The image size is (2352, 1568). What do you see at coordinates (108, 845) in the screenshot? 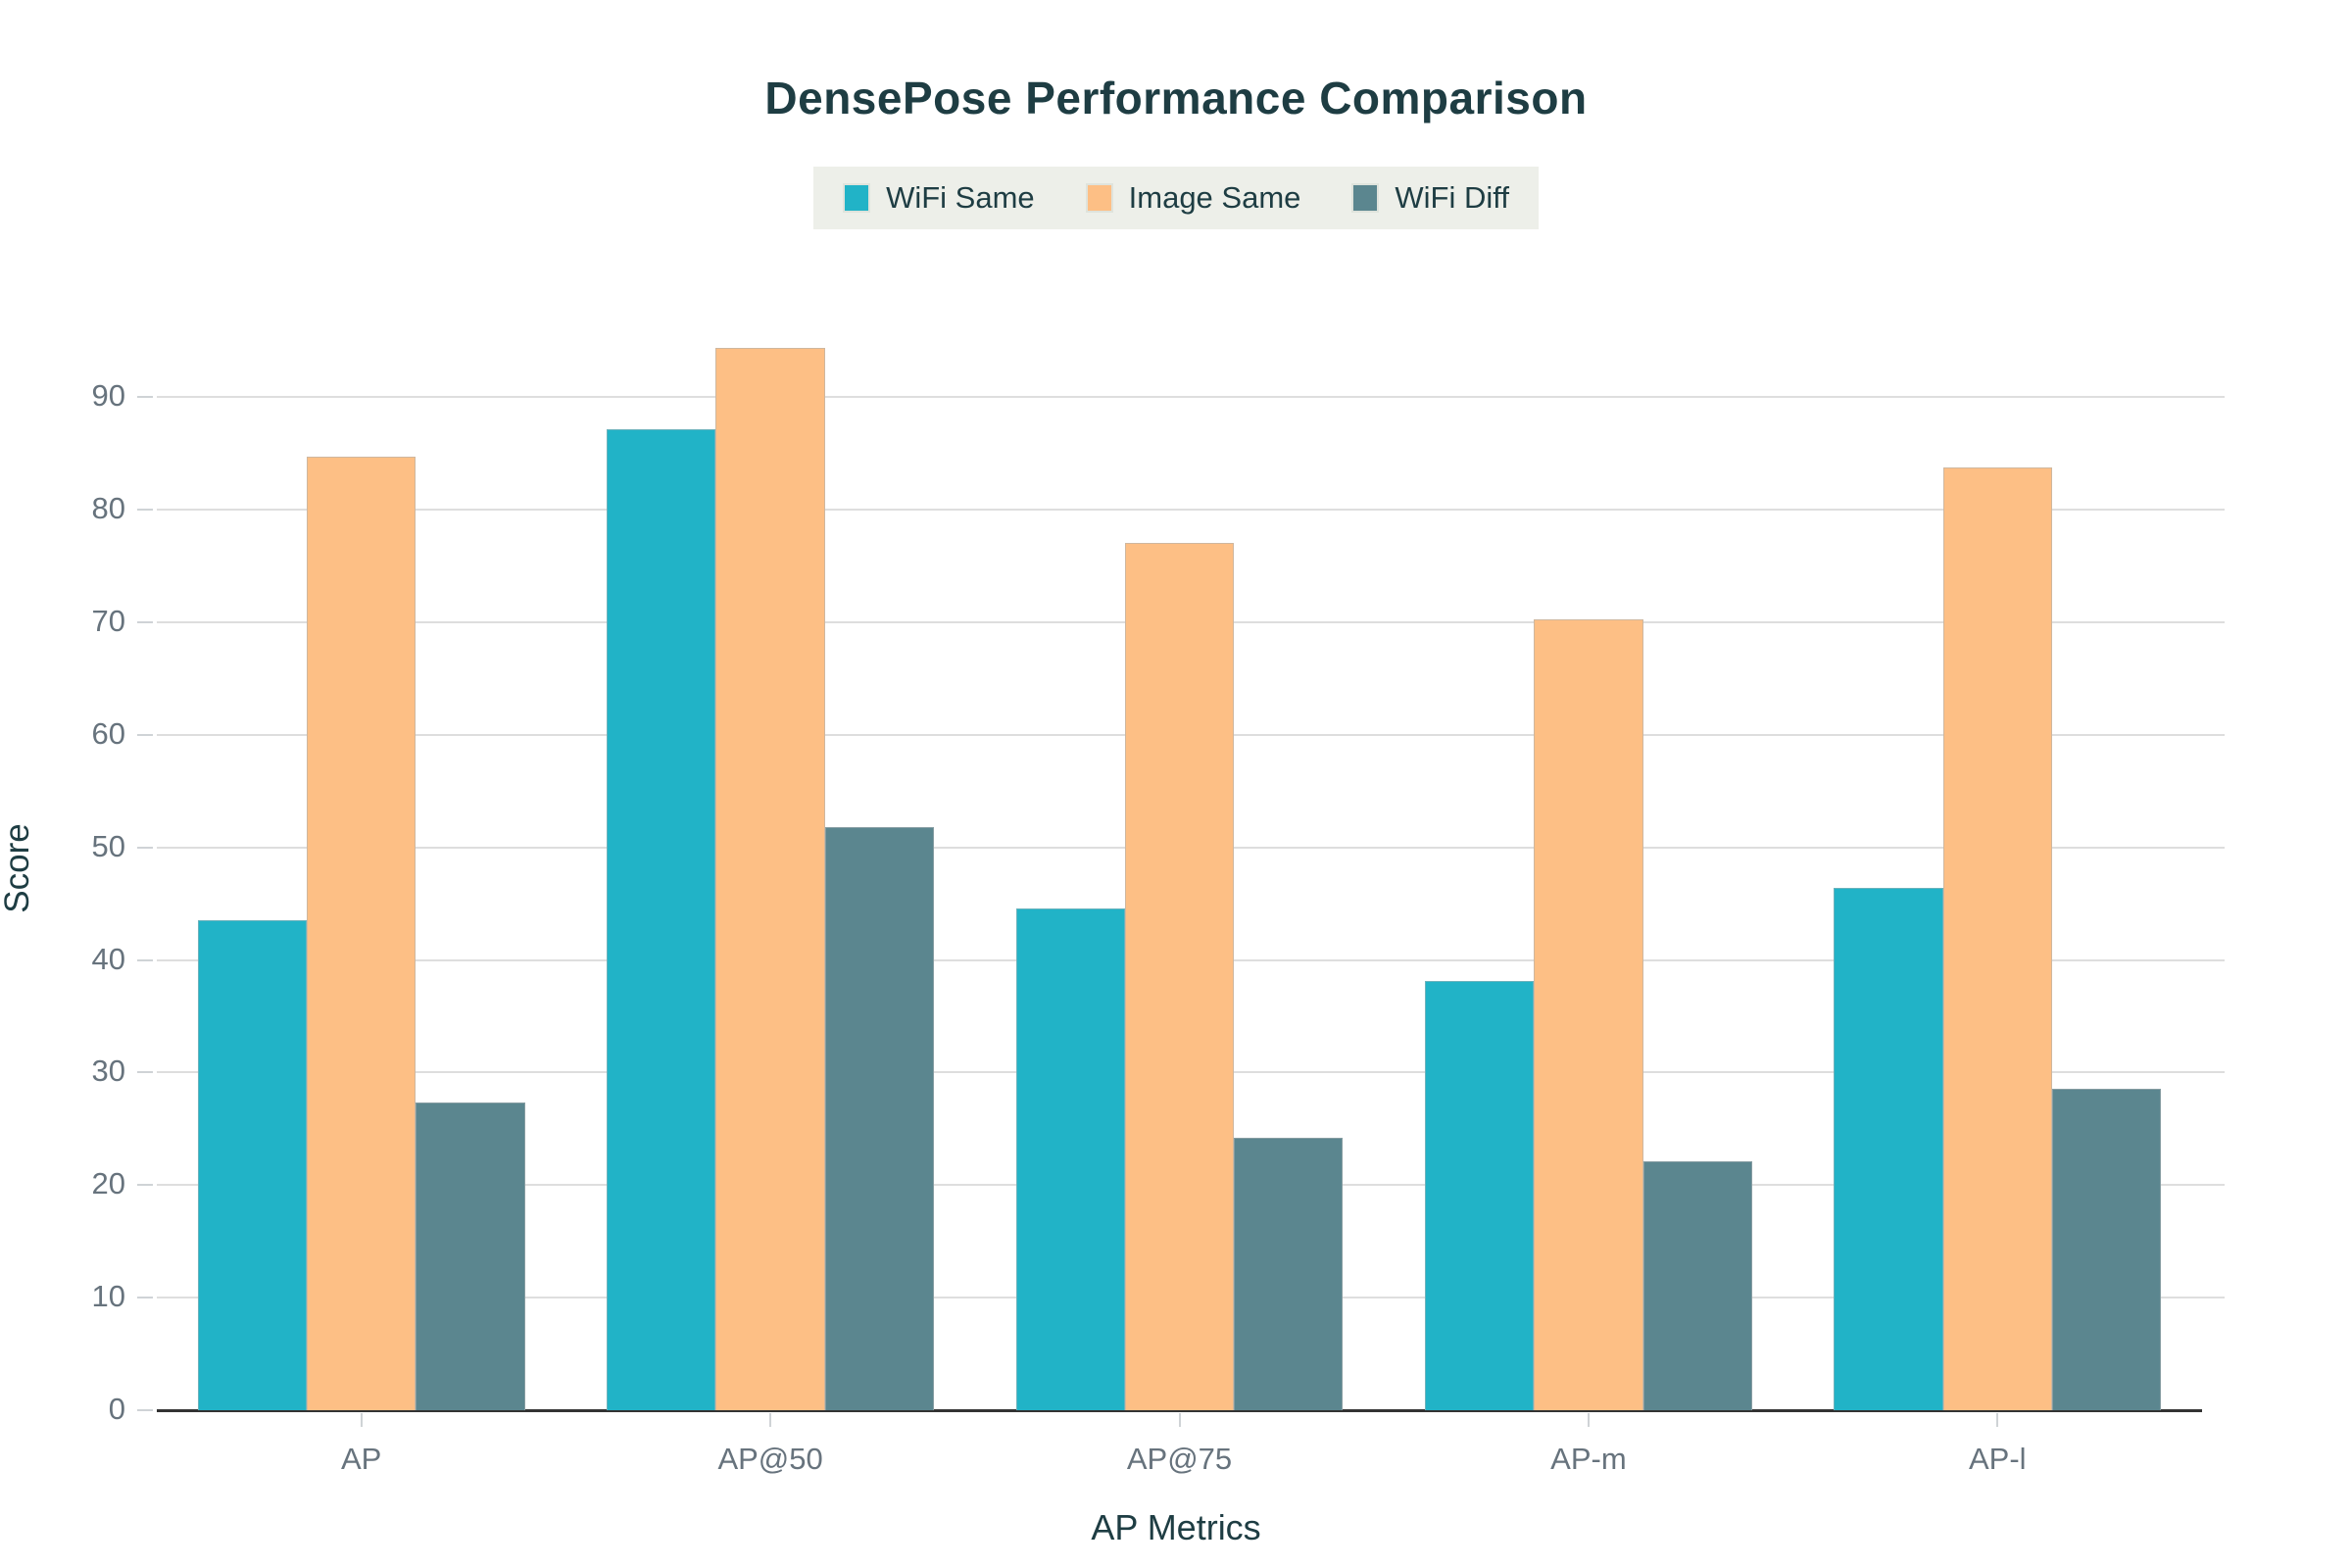
I see `y-tick-label-50: 50` at bounding box center [108, 845].